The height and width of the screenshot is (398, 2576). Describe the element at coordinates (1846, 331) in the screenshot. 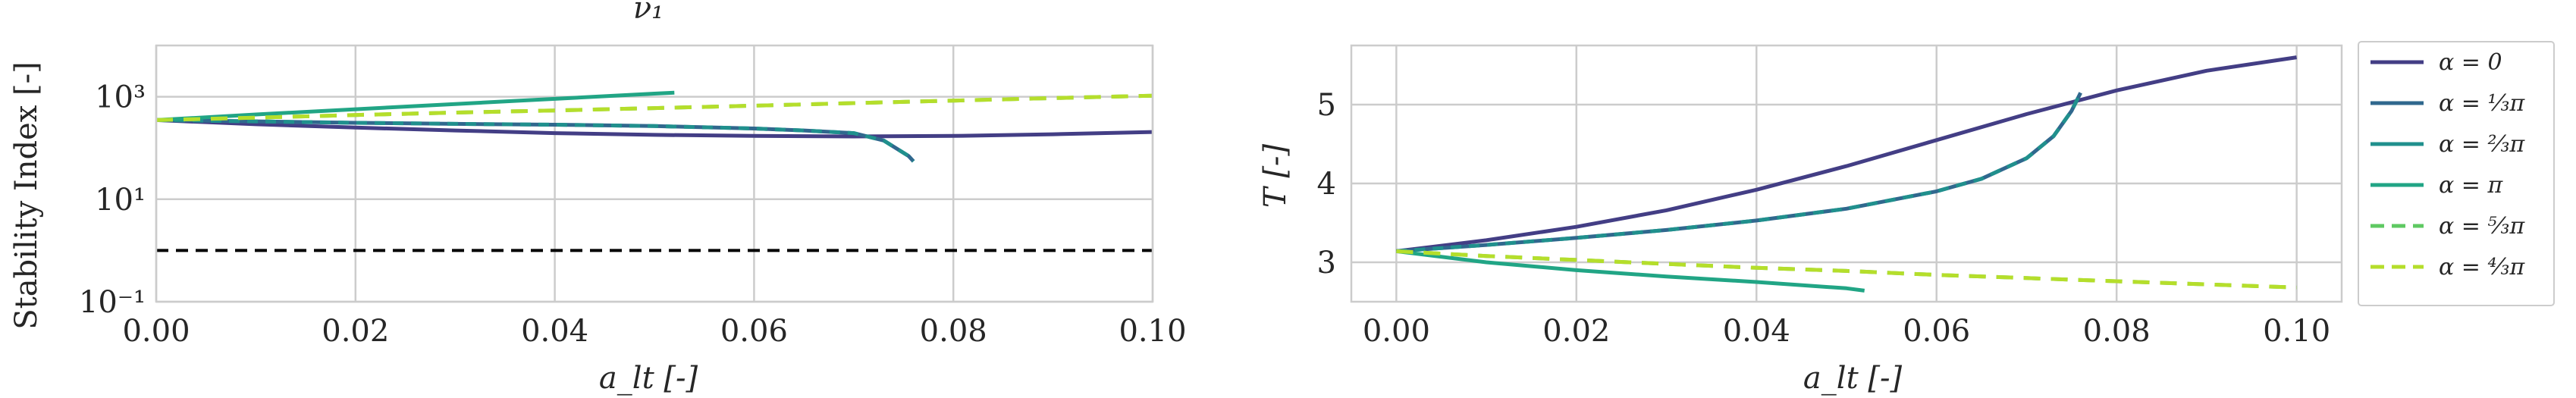

I see `period-x-ticks: 0.00 0.02 0.04 0.06 0.08 0.10` at that location.